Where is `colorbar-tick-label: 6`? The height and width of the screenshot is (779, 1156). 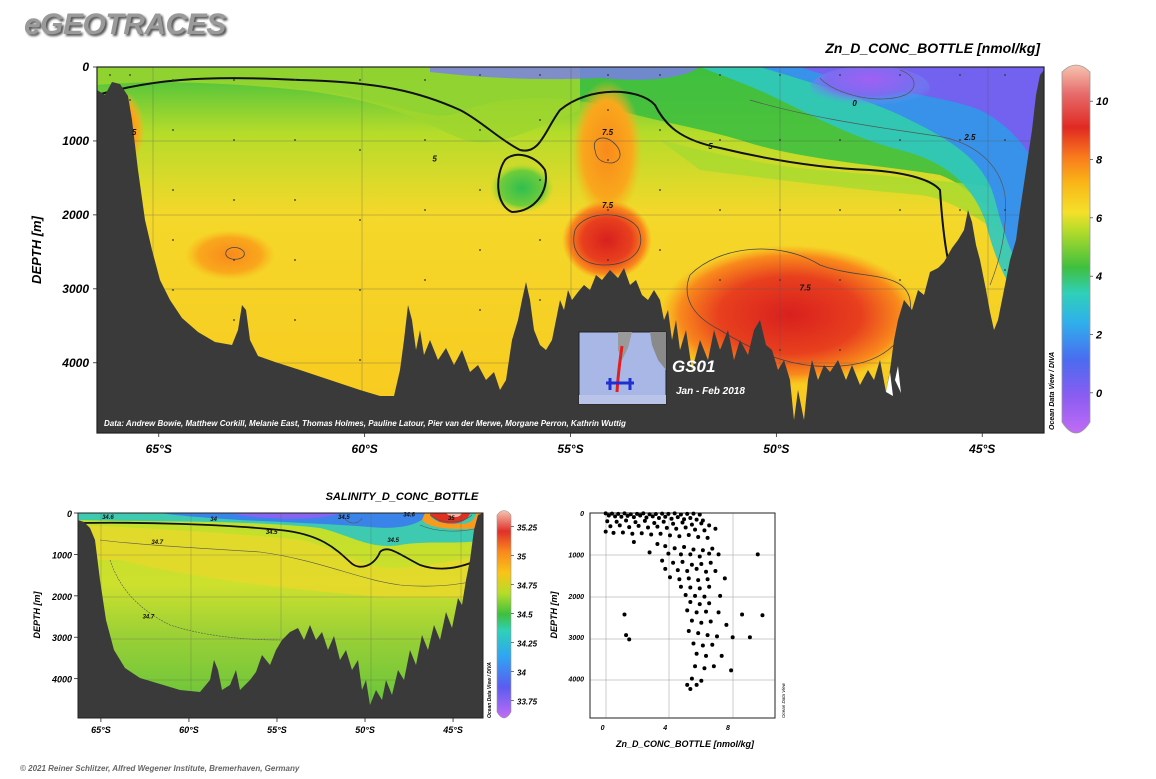 colorbar-tick-label: 6 is located at coordinates (1099, 219).